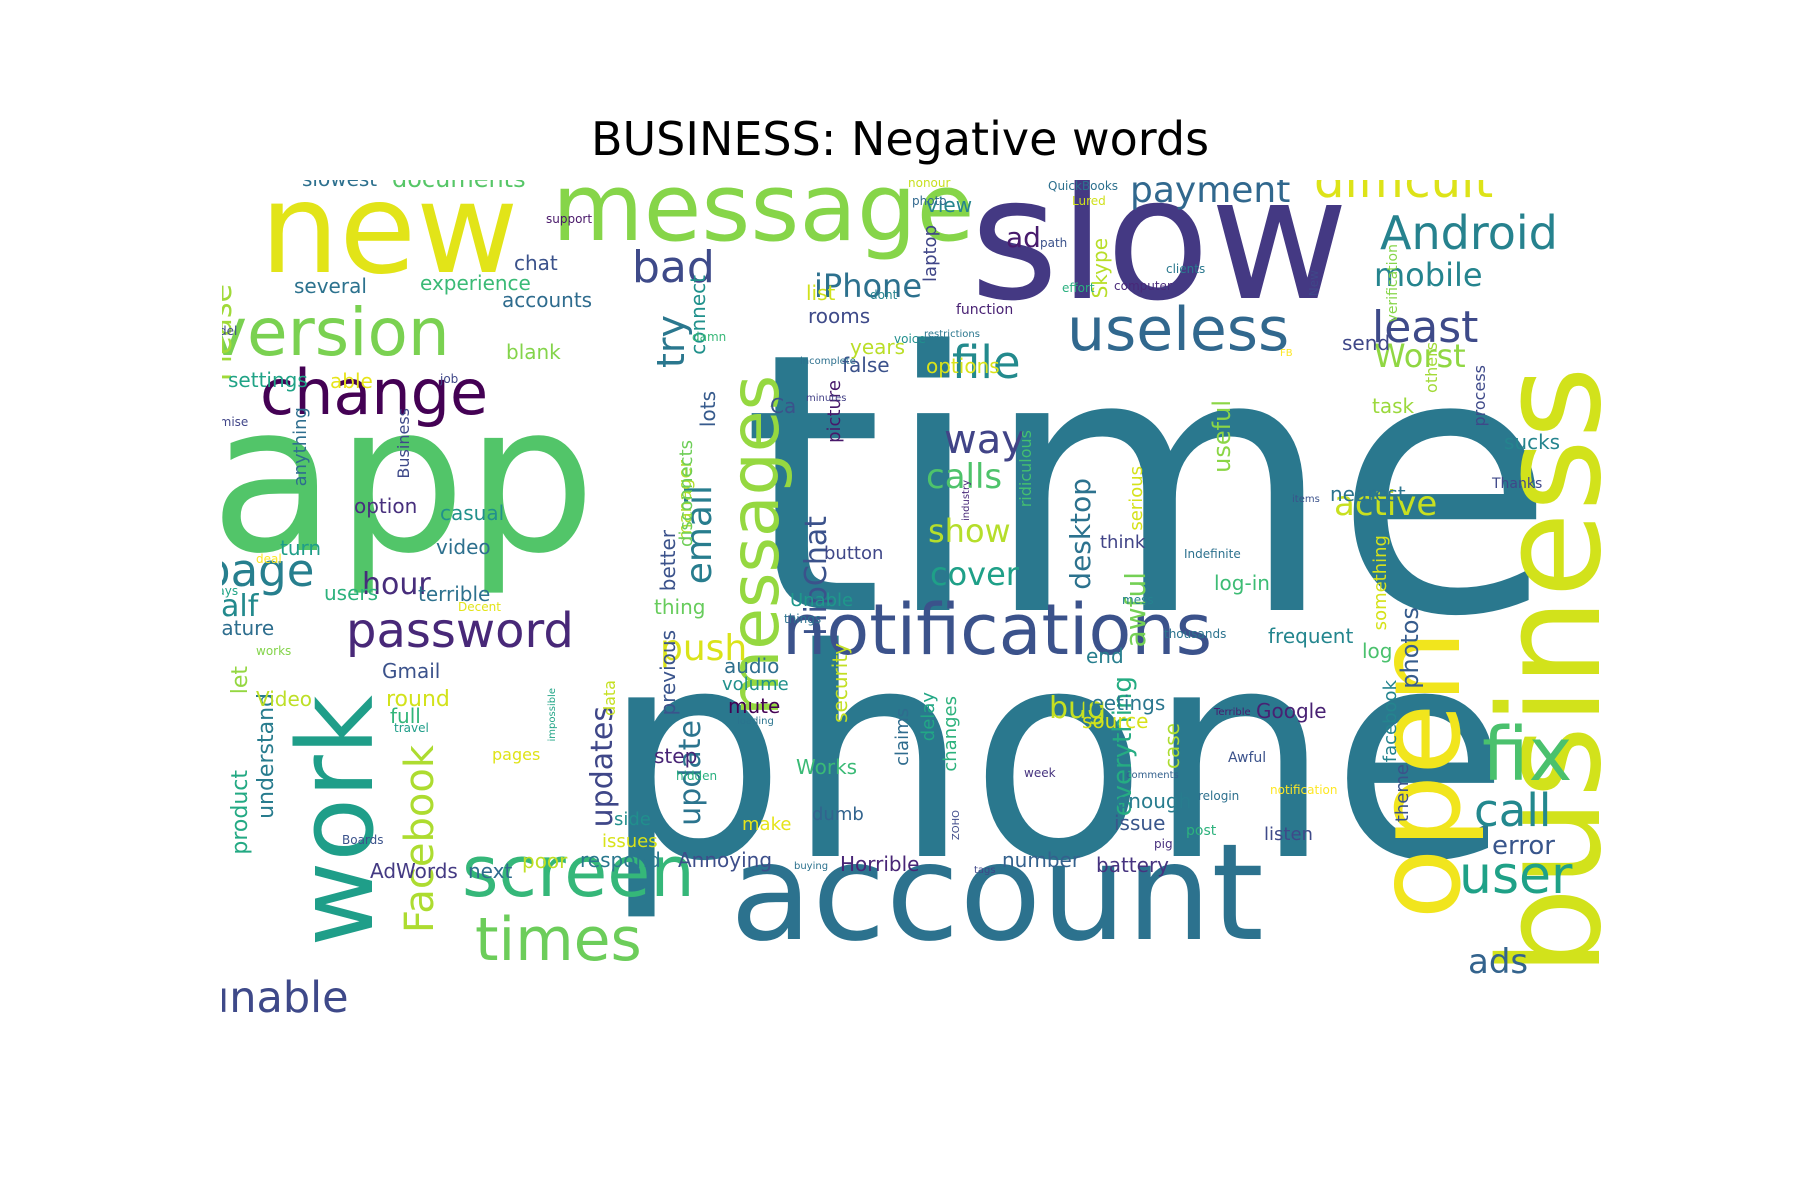  I want to click on word-slow: slow, so click(1159, 259).